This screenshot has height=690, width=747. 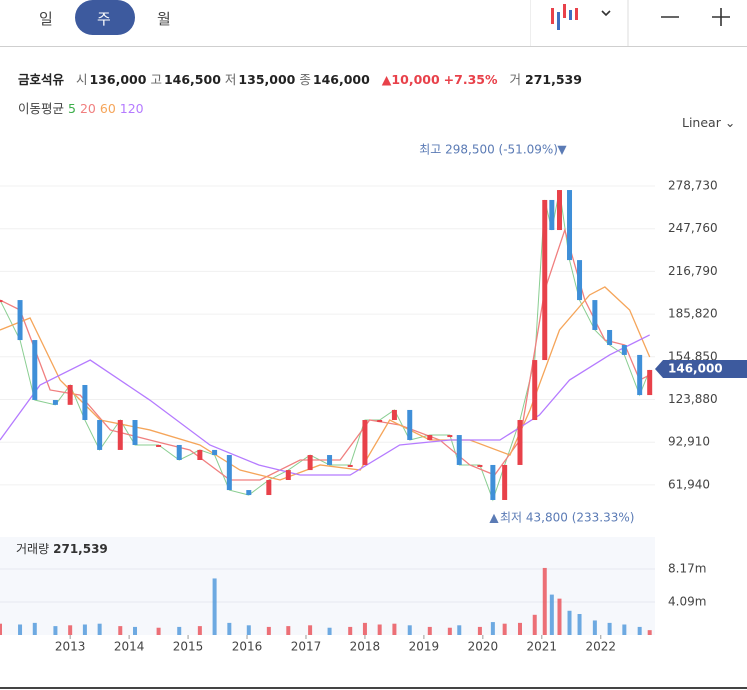 I want to click on x-tick-label: 2014, so click(x=129, y=647).